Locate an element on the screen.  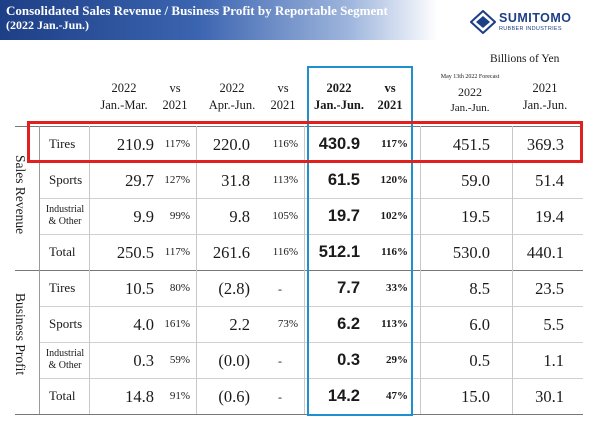
unit-label: Billions of Yen is located at coordinates (525, 59).